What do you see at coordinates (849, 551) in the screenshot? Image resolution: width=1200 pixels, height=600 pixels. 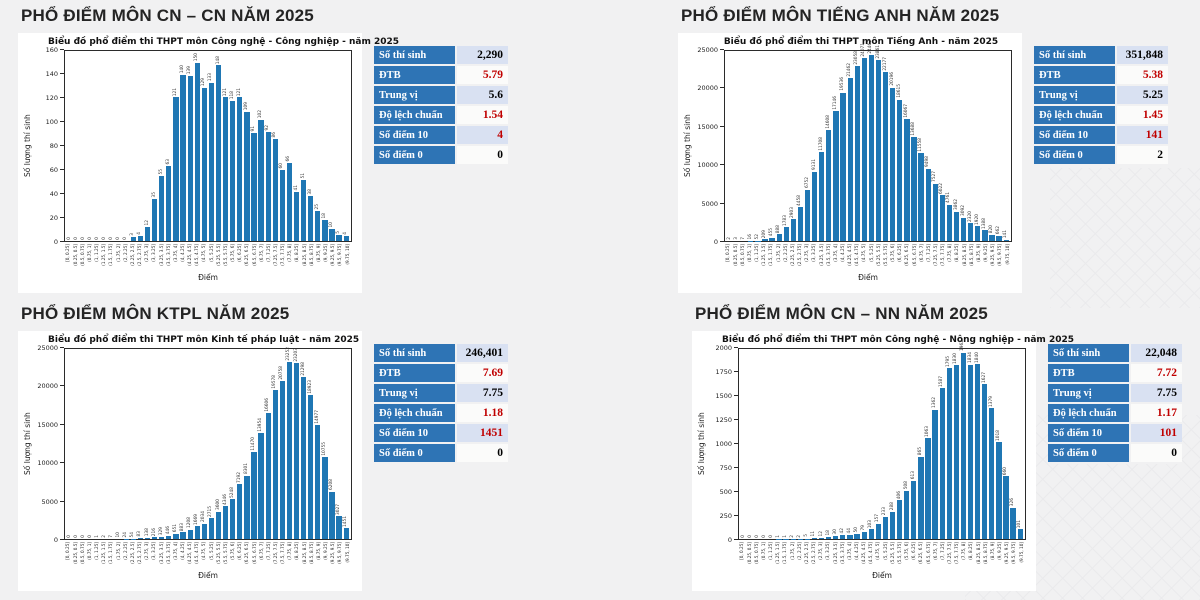 I see `x-tick-label: (3.75, 4]` at bounding box center [849, 551].